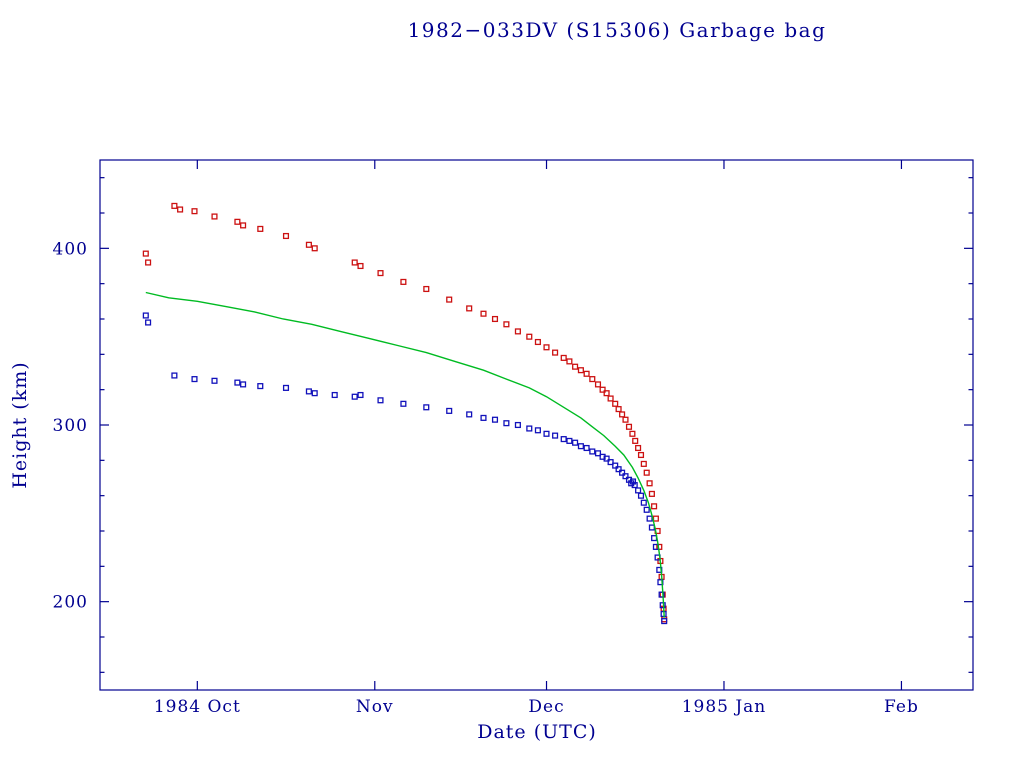 The width and height of the screenshot is (1024, 768). What do you see at coordinates (724, 707) in the screenshot?
I see `x-tick-label: 1985 Jan` at bounding box center [724, 707].